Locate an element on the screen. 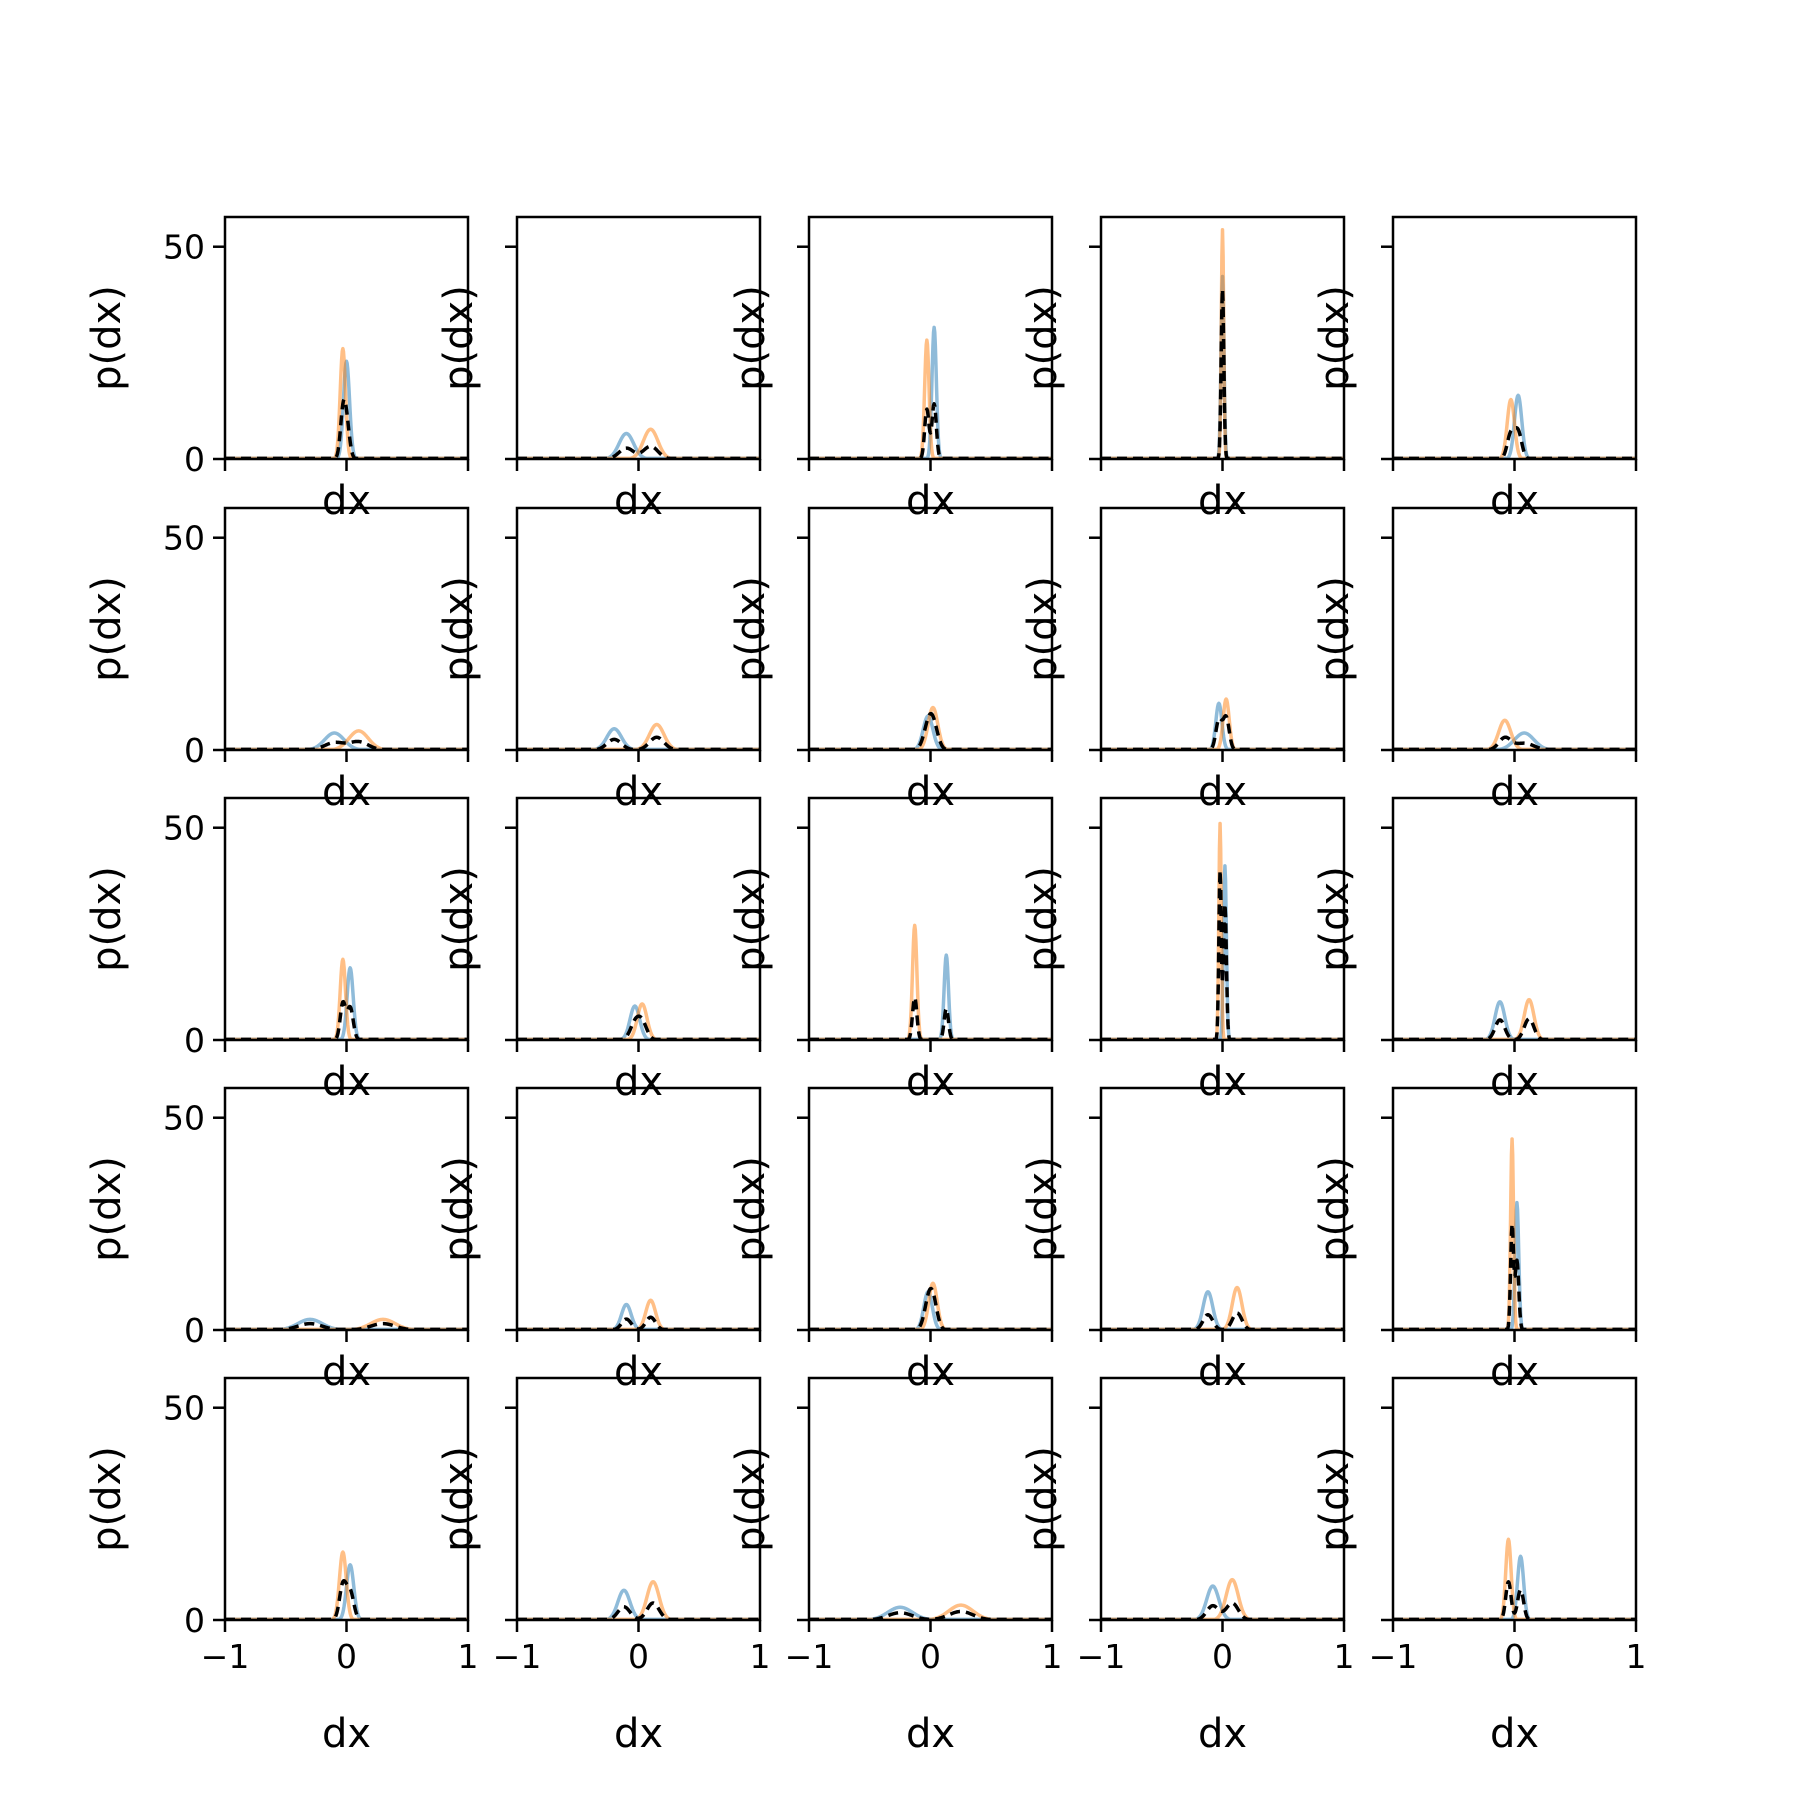 This screenshot has width=1800, height=1800. subplot-r3-c4: dx p(dx) is located at coordinates (1475, 1240).